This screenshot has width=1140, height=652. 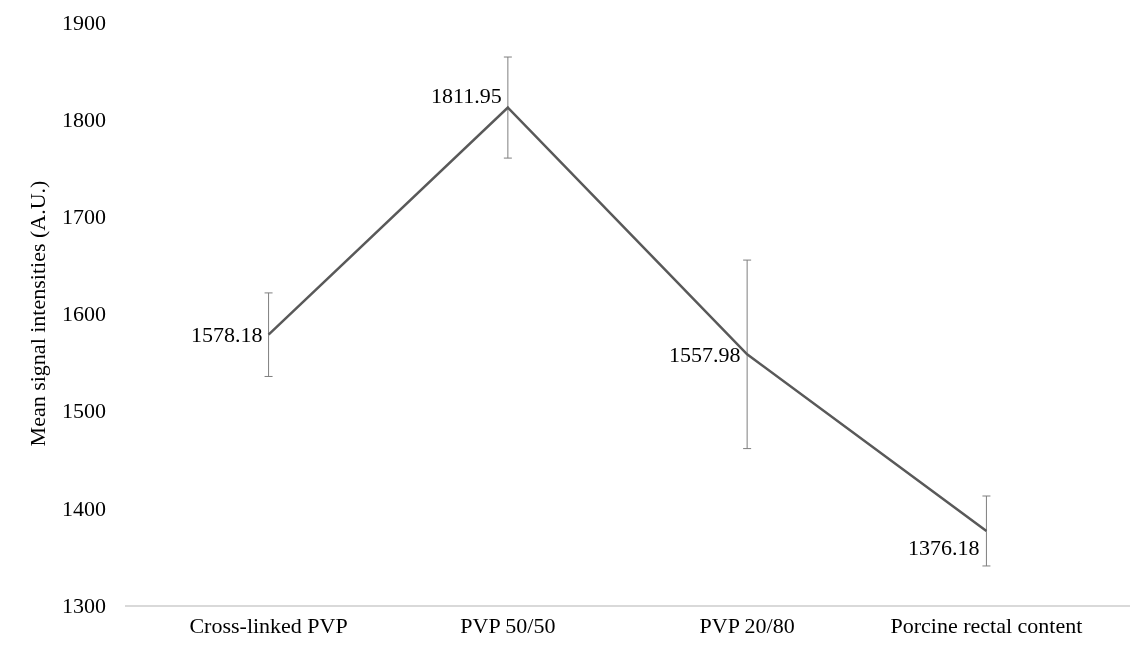 What do you see at coordinates (84, 119) in the screenshot?
I see `y-tick-label: 1800` at bounding box center [84, 119].